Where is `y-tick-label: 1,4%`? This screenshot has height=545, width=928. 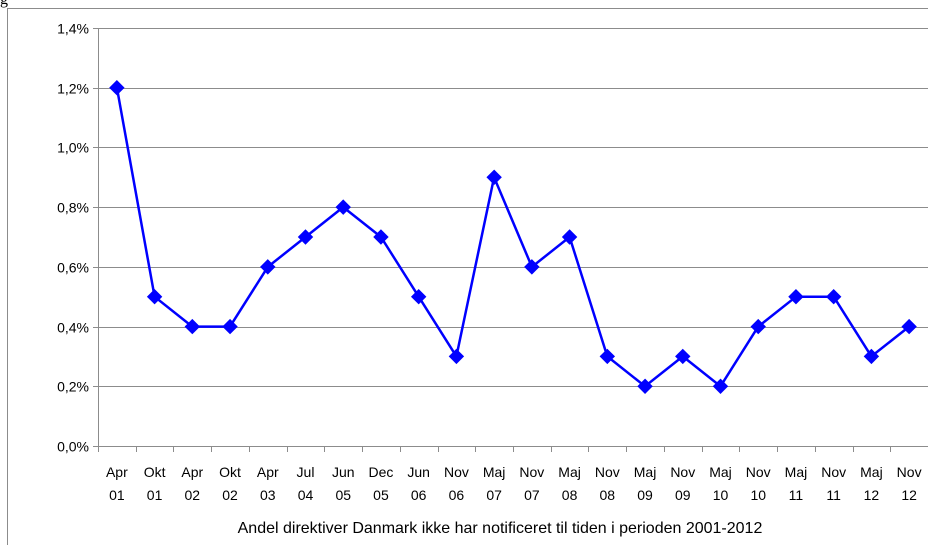 y-tick-label: 1,4% is located at coordinates (73, 29).